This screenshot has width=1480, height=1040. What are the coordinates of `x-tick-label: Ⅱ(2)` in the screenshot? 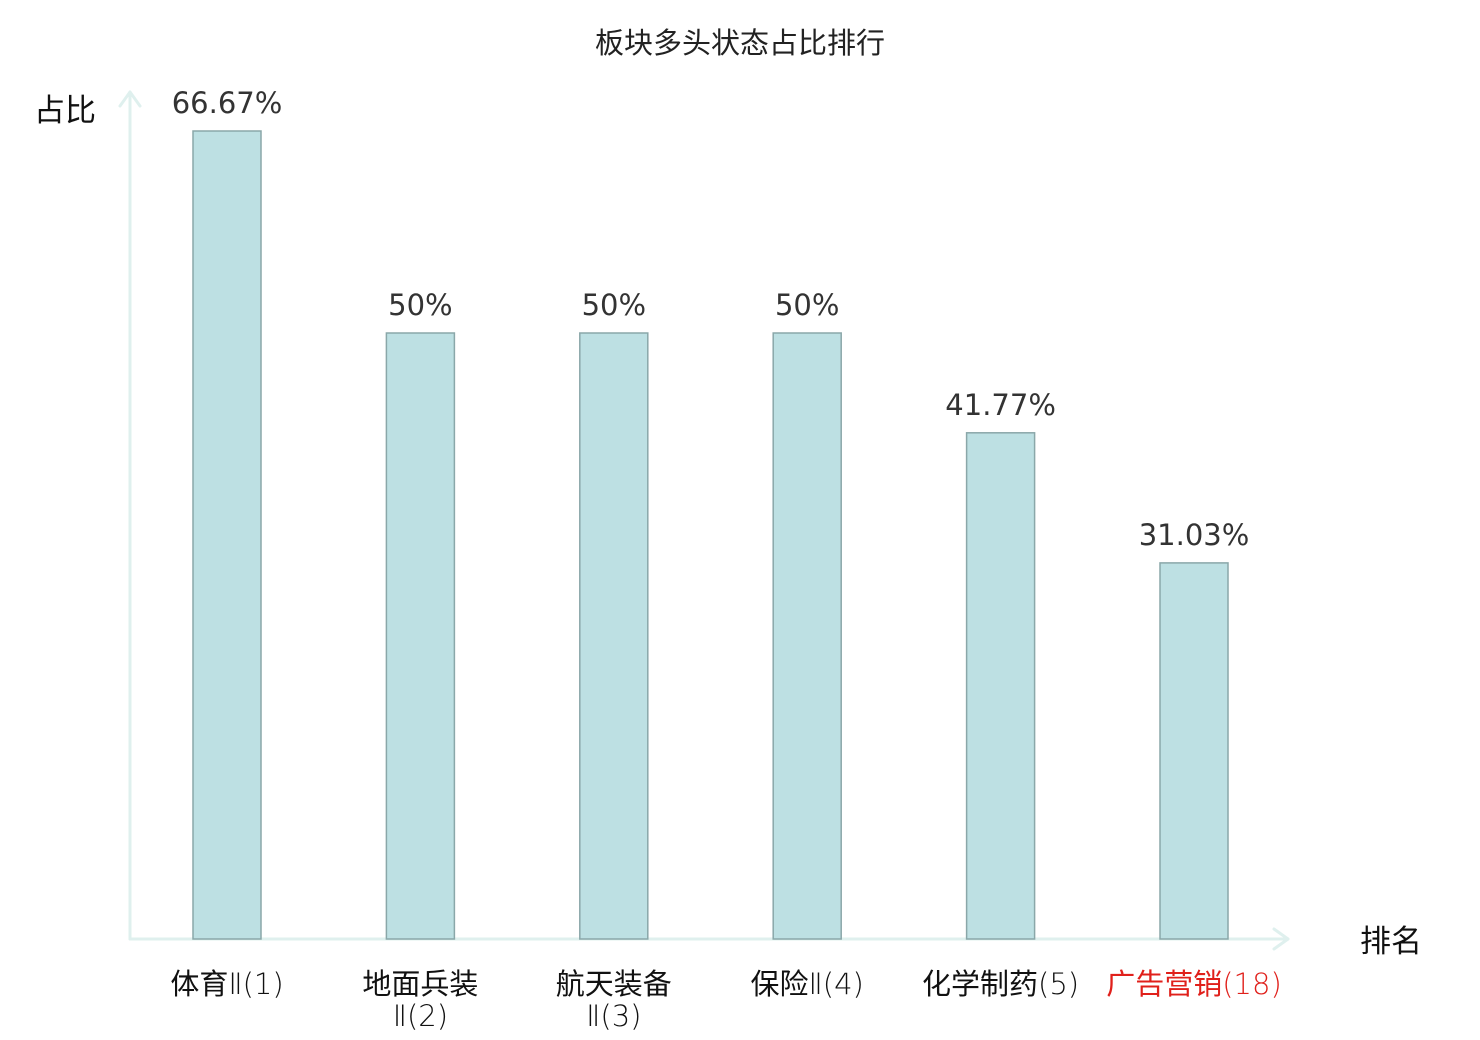 It's located at (420, 1016).